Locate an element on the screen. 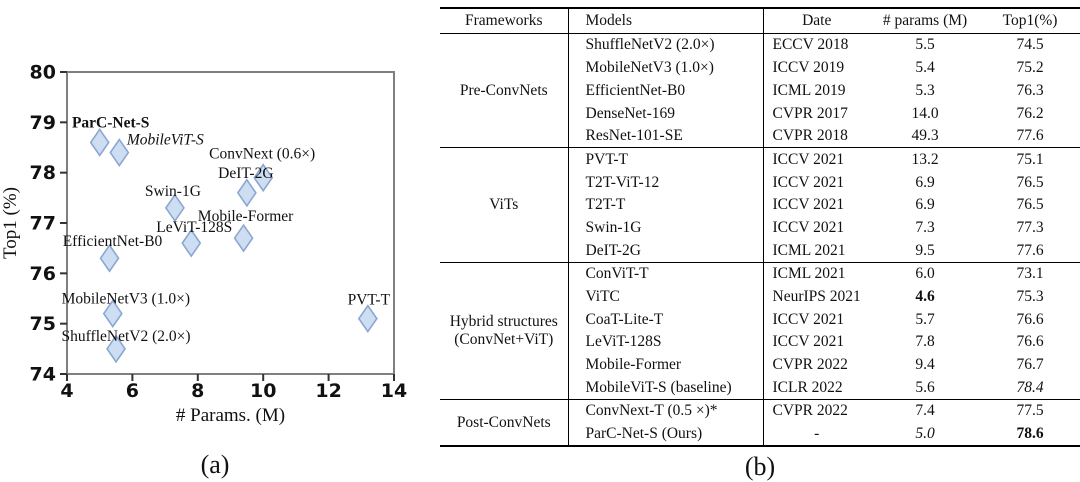  y-tick-label: 80 is located at coordinates (43, 73).